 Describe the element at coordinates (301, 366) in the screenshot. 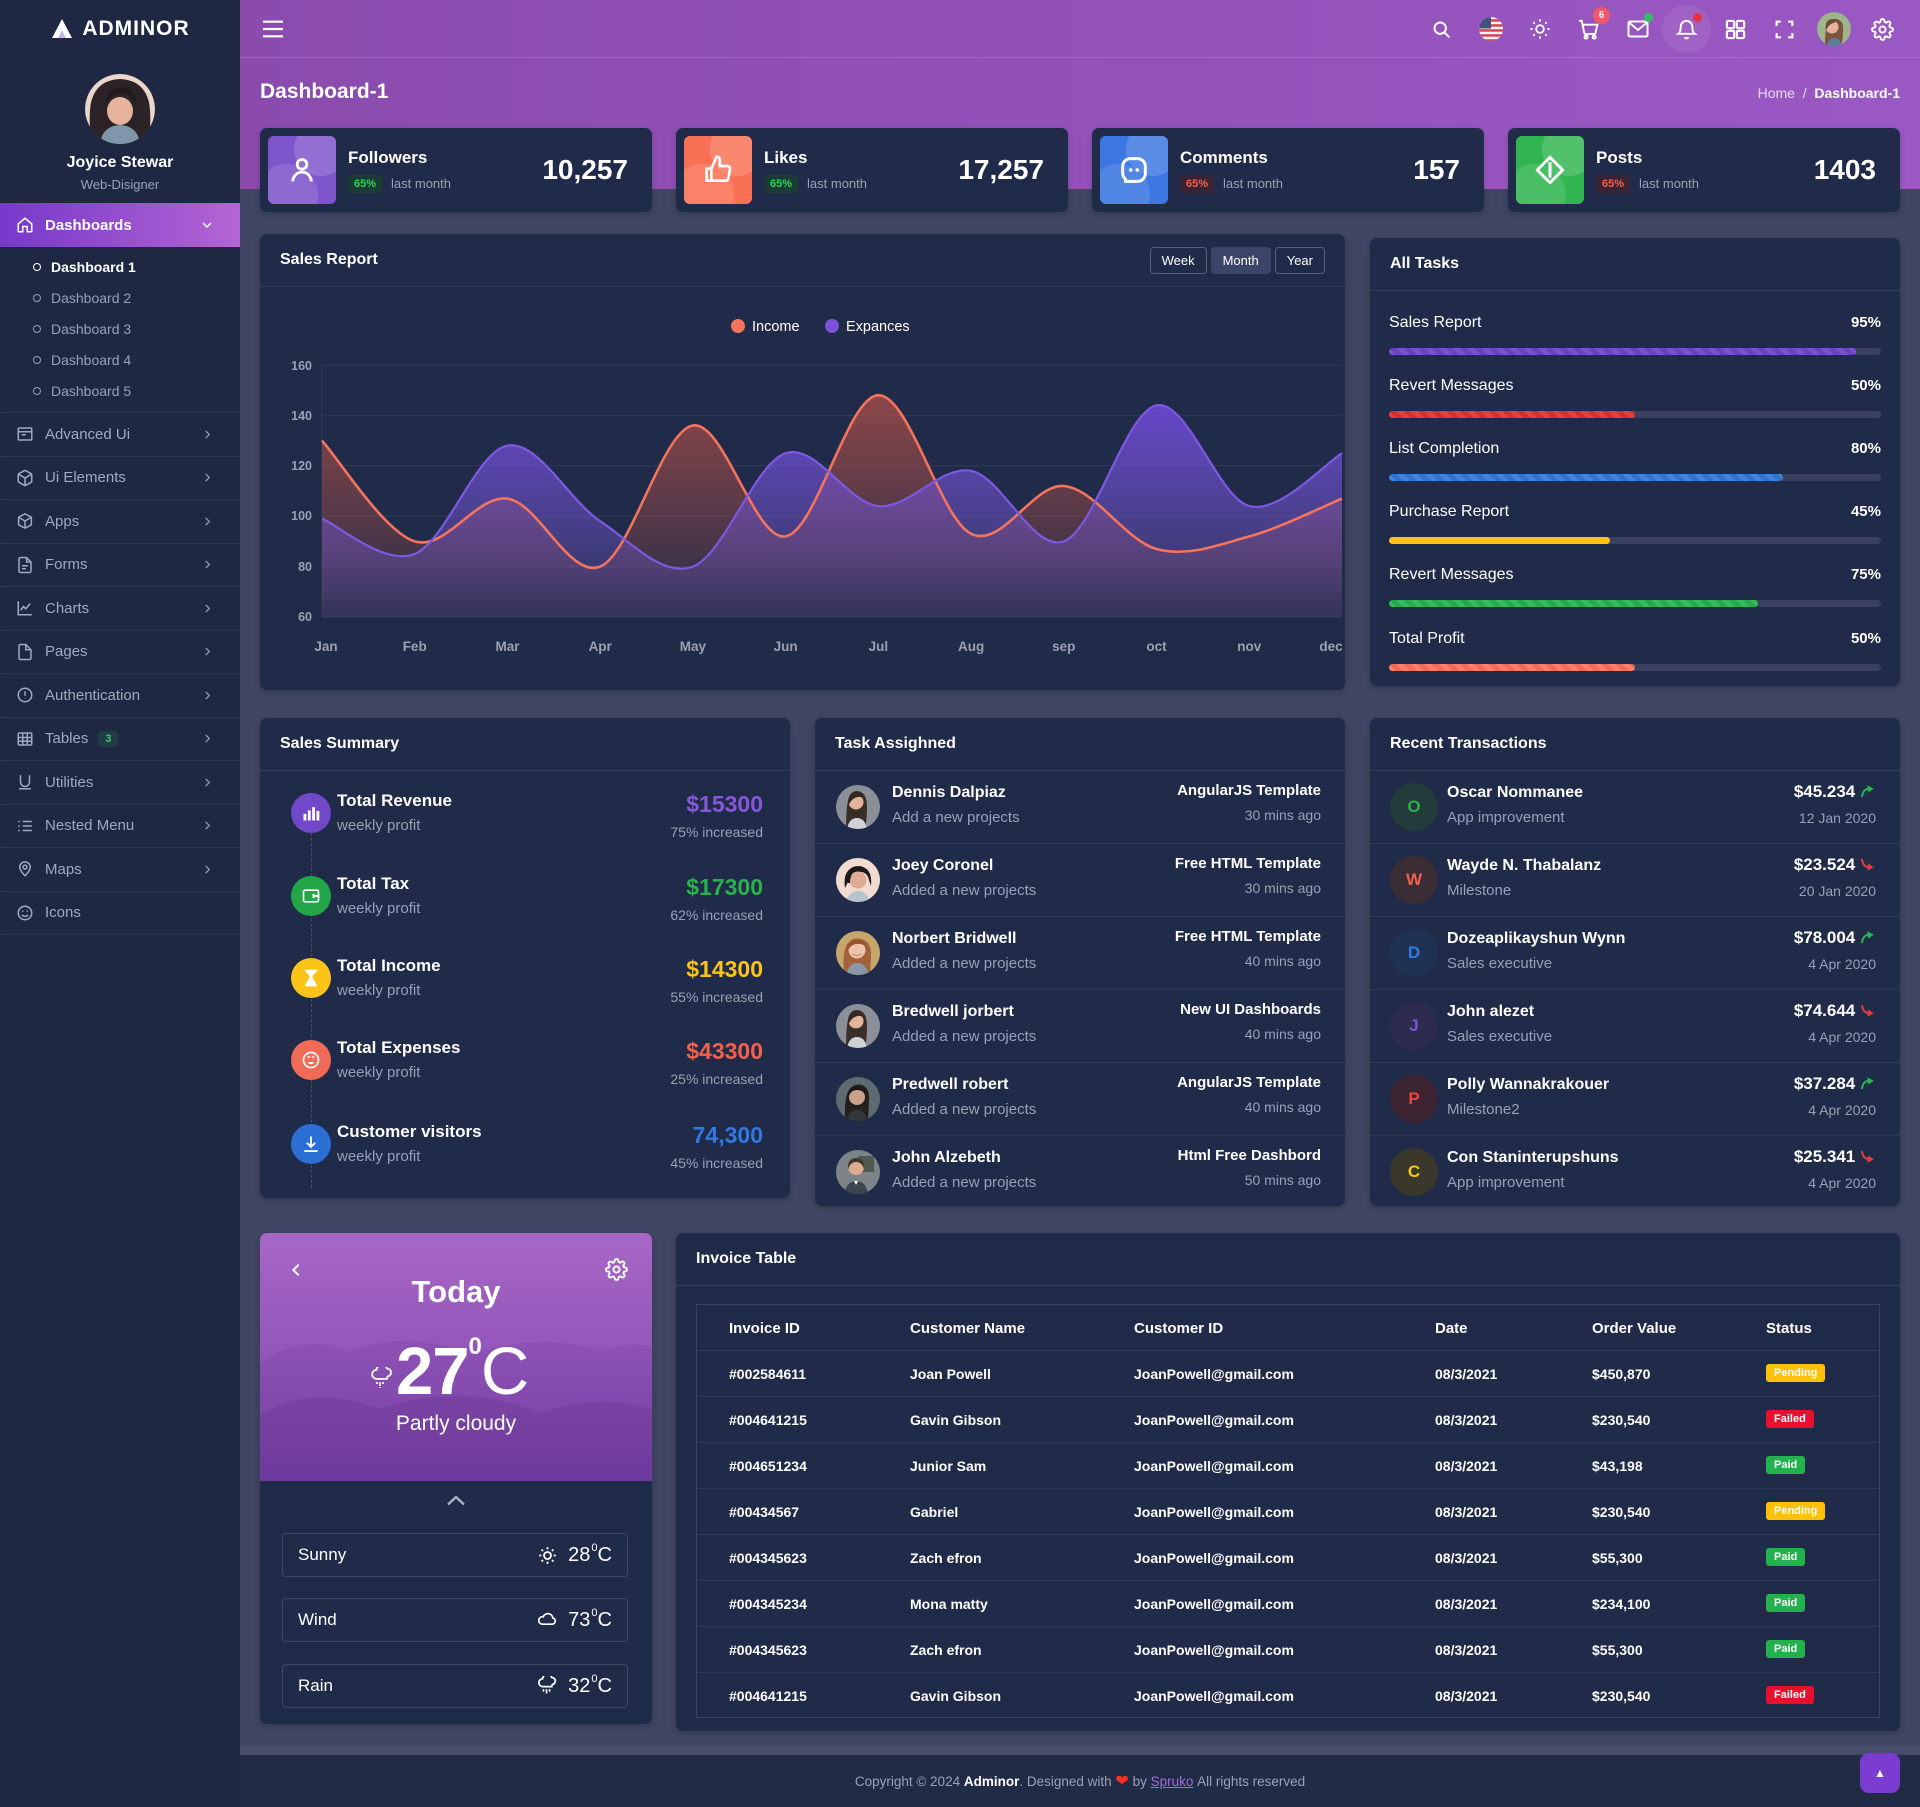

I see `svg-text: 160` at that location.